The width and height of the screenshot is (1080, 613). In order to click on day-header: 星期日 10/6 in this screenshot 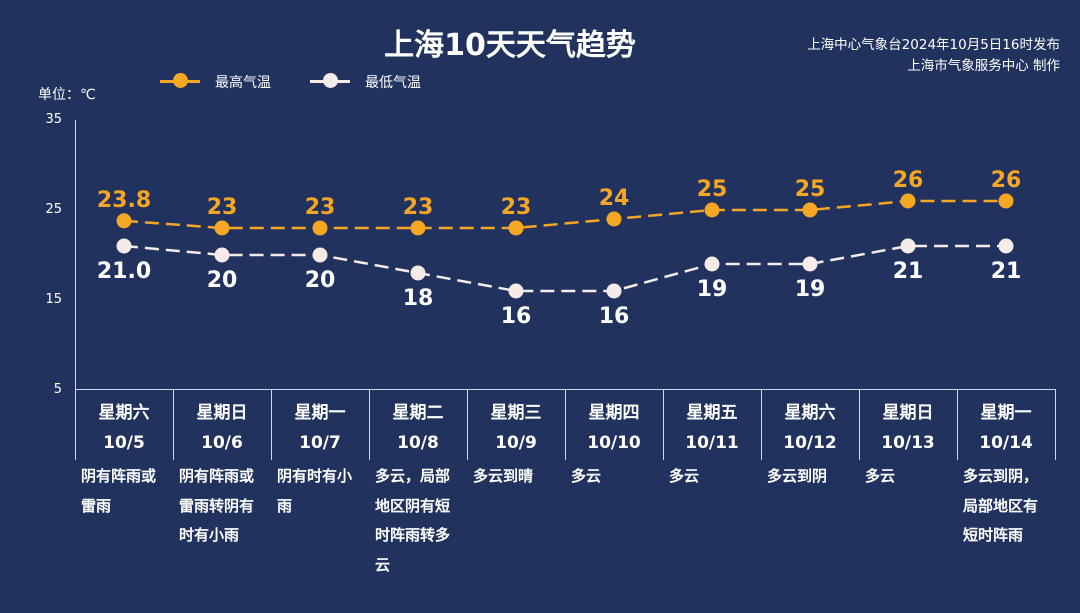, I will do `click(222, 428)`.